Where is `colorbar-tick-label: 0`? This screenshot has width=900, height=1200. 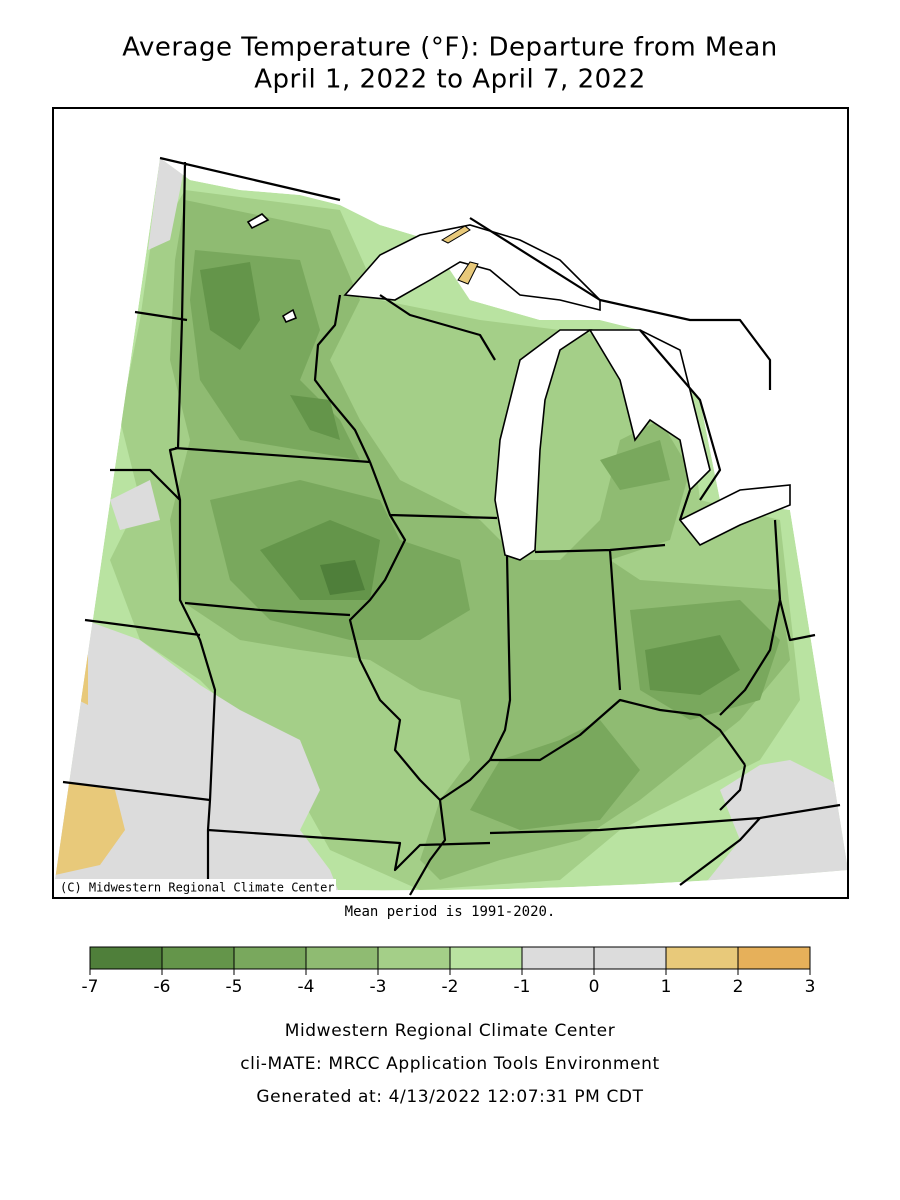
colorbar-tick-label: 0 is located at coordinates (594, 987).